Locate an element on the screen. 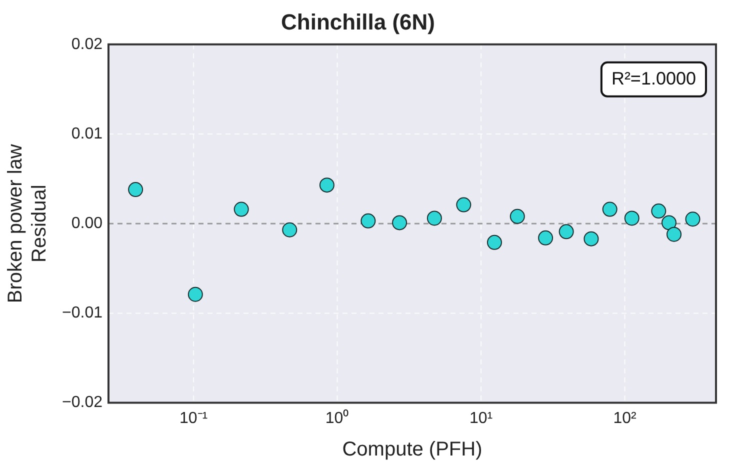 Image resolution: width=752 pixels, height=468 pixels. chart-title: Chinchilla (6N) is located at coordinates (358, 21).